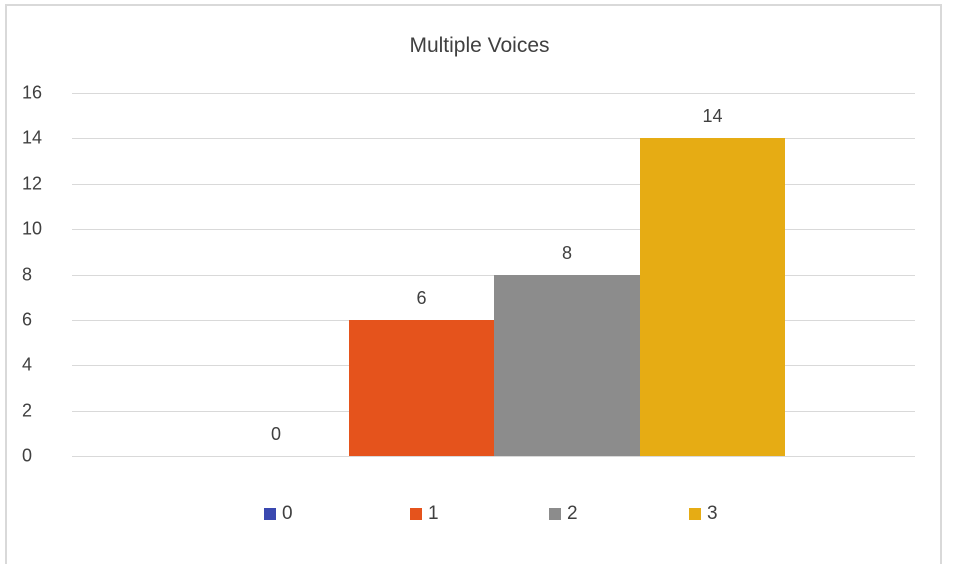 The height and width of the screenshot is (564, 959). Describe the element at coordinates (712, 116) in the screenshot. I see `data-label: 14` at that location.